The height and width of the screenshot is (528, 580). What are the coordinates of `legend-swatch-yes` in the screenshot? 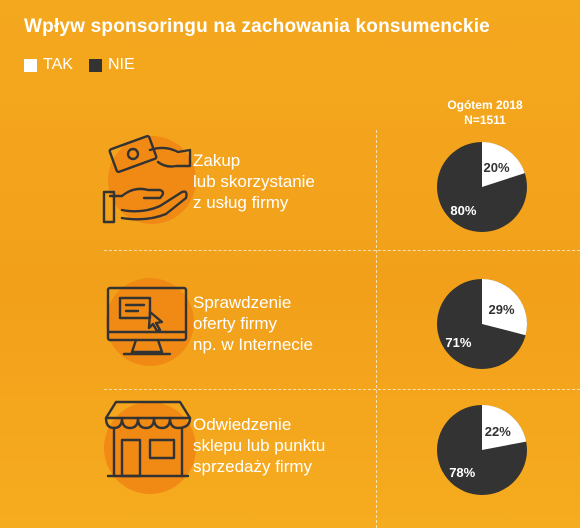 It's located at (30, 65).